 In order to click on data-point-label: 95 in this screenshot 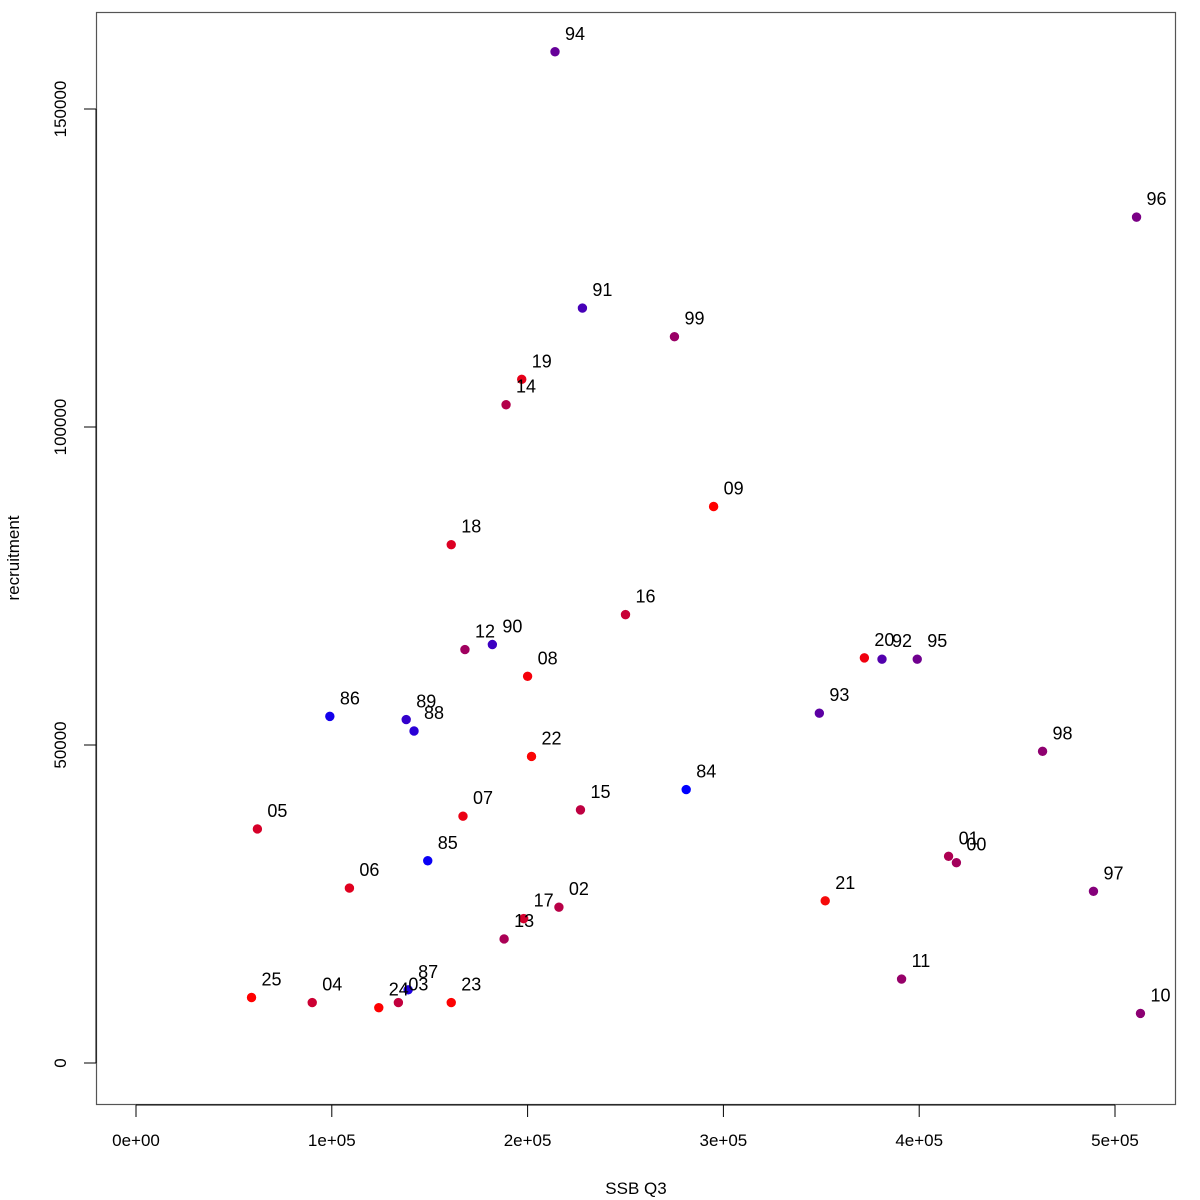, I will do `click(937, 641)`.